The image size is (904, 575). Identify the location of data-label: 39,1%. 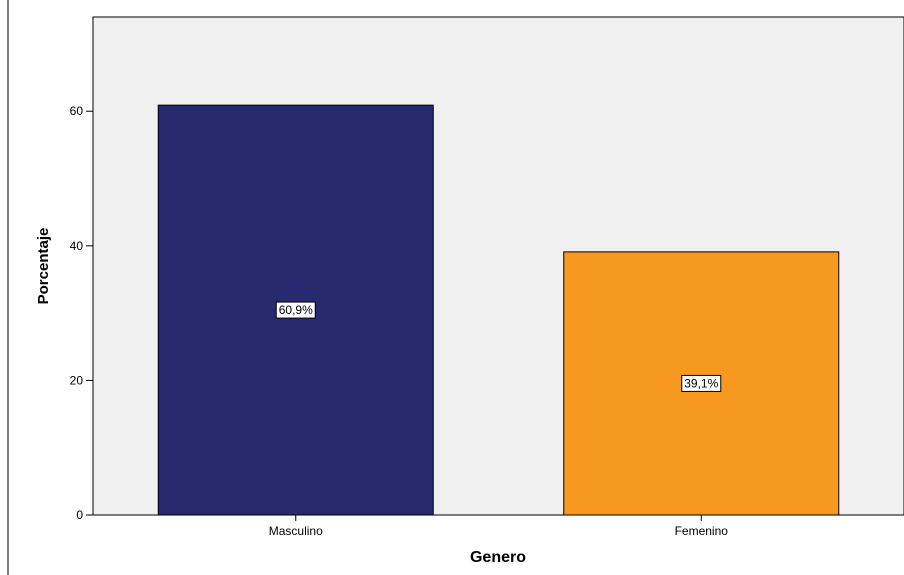
(701, 383).